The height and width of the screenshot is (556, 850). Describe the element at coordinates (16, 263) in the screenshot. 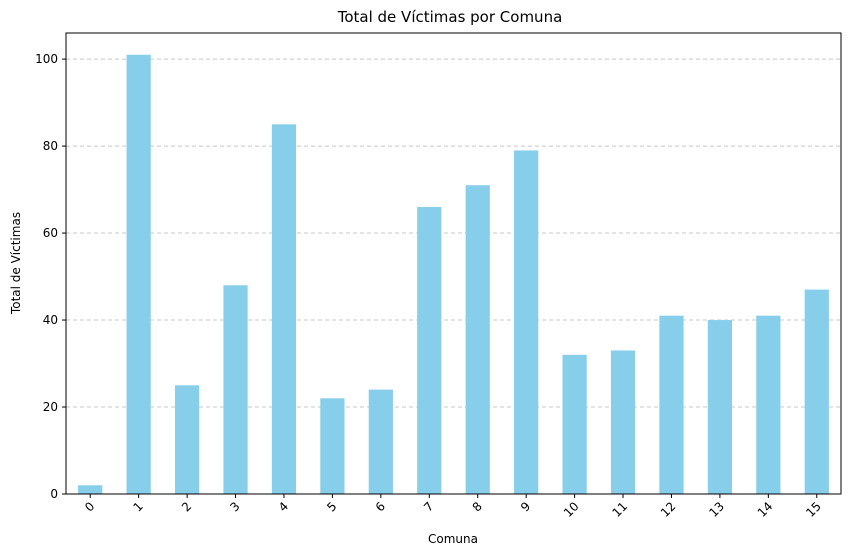

I see `y-axis-label: Total de Víctimas` at that location.